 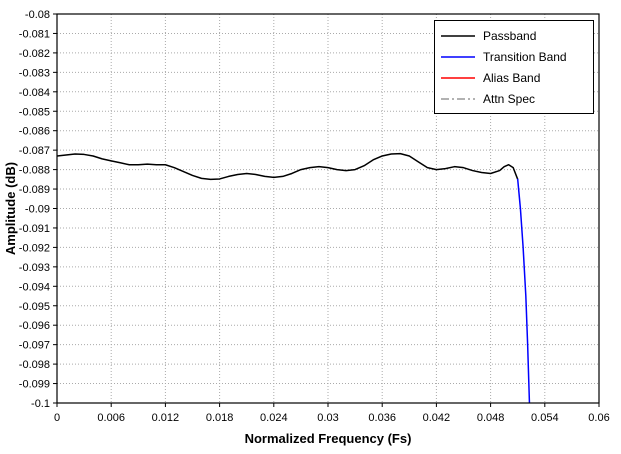 What do you see at coordinates (458, 56) in the screenshot?
I see `transition-band-line-sample-icon` at bounding box center [458, 56].